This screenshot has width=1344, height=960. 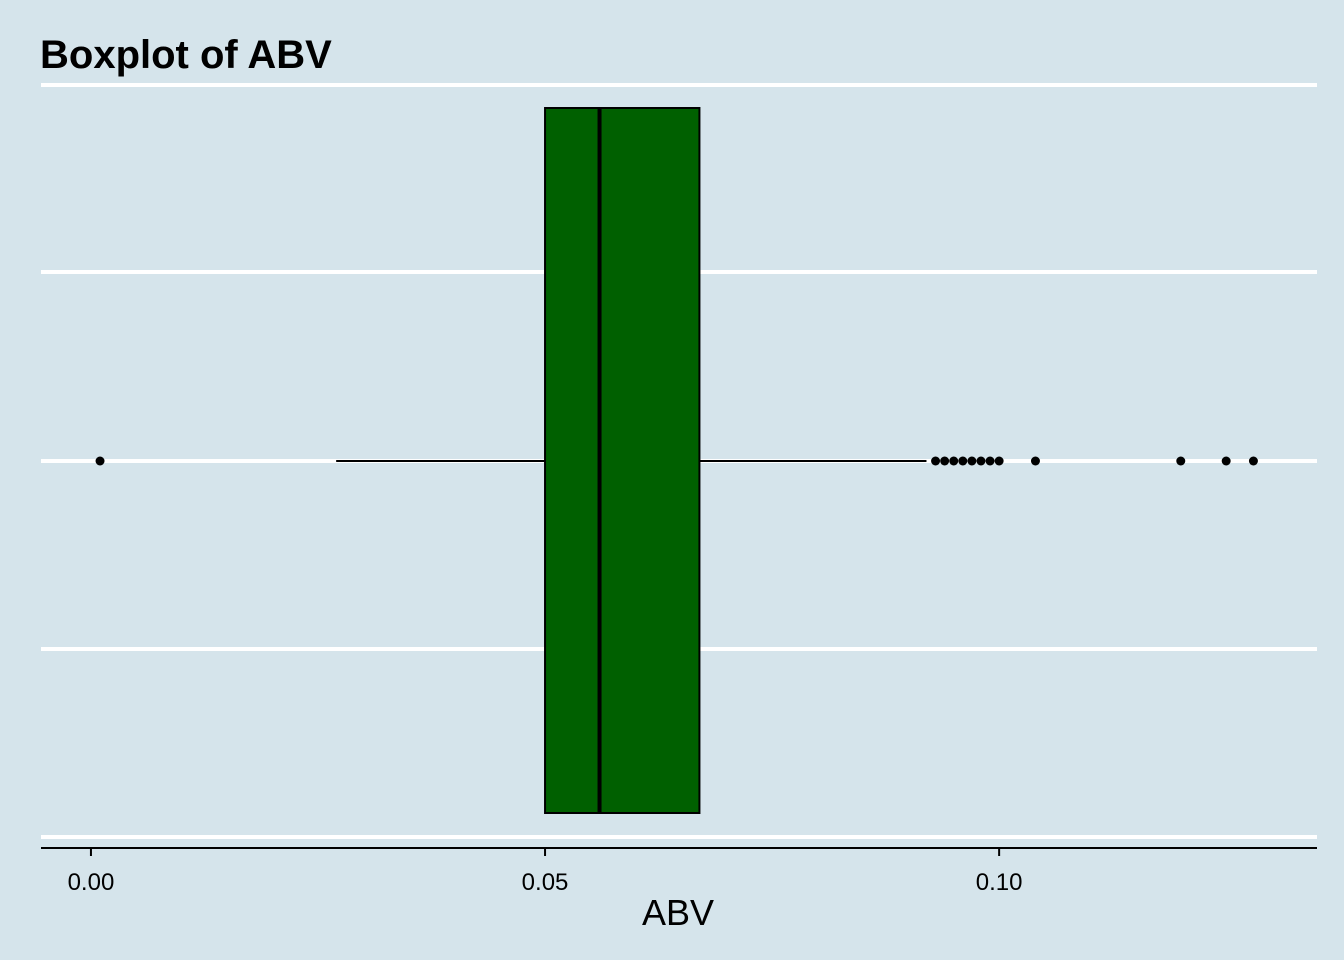 I want to click on x-tick-label-0: 0.00, so click(x=91, y=882).